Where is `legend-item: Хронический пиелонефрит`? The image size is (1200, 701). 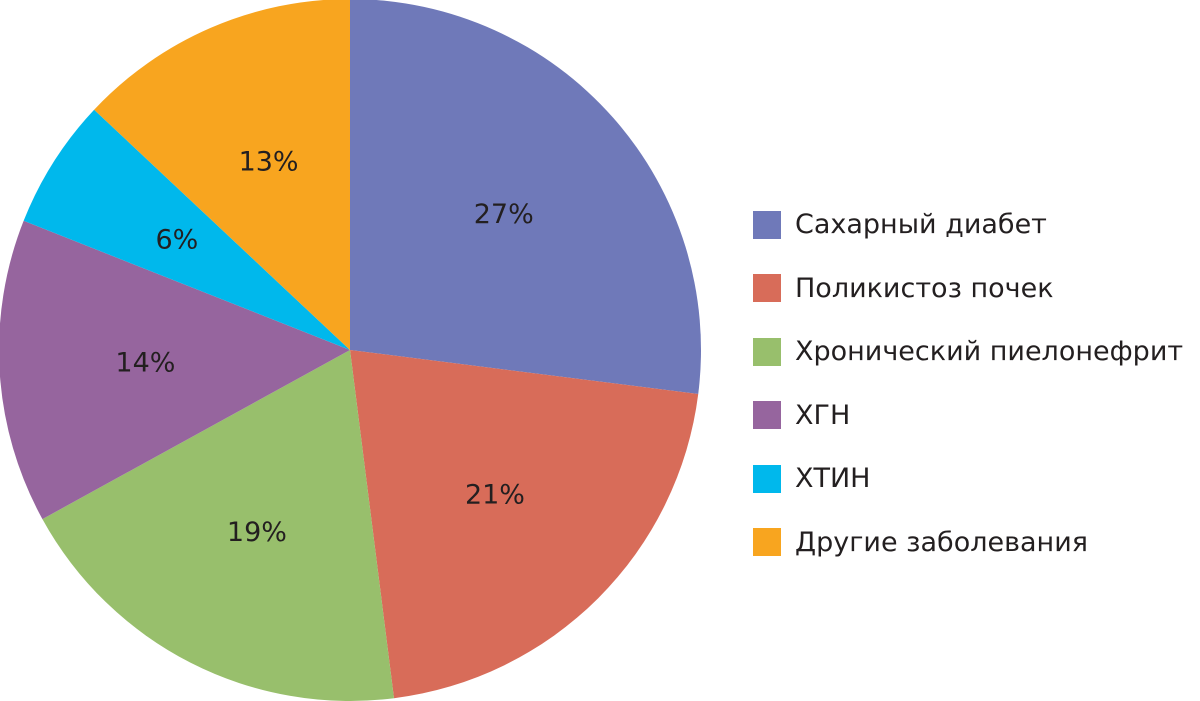
legend-item: Хронический пиелонефрит is located at coordinates (968, 352).